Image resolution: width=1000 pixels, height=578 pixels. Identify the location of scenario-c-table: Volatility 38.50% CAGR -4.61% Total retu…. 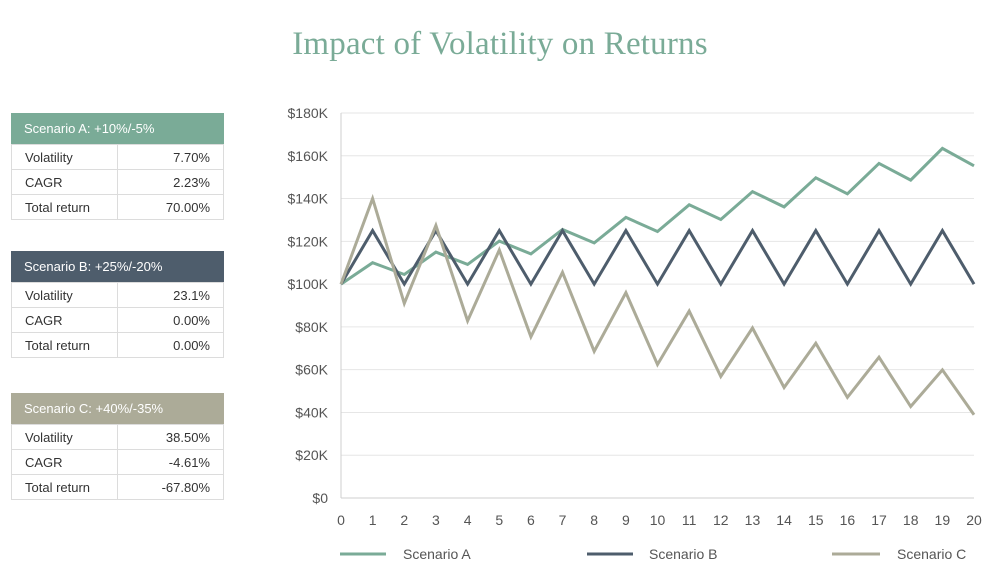
(117, 462).